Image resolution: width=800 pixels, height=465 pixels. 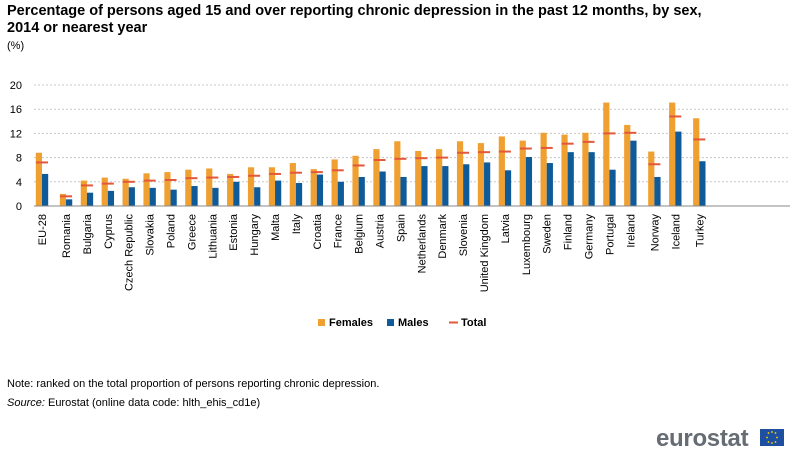 I want to click on category-label: Germany, so click(x=590, y=237).